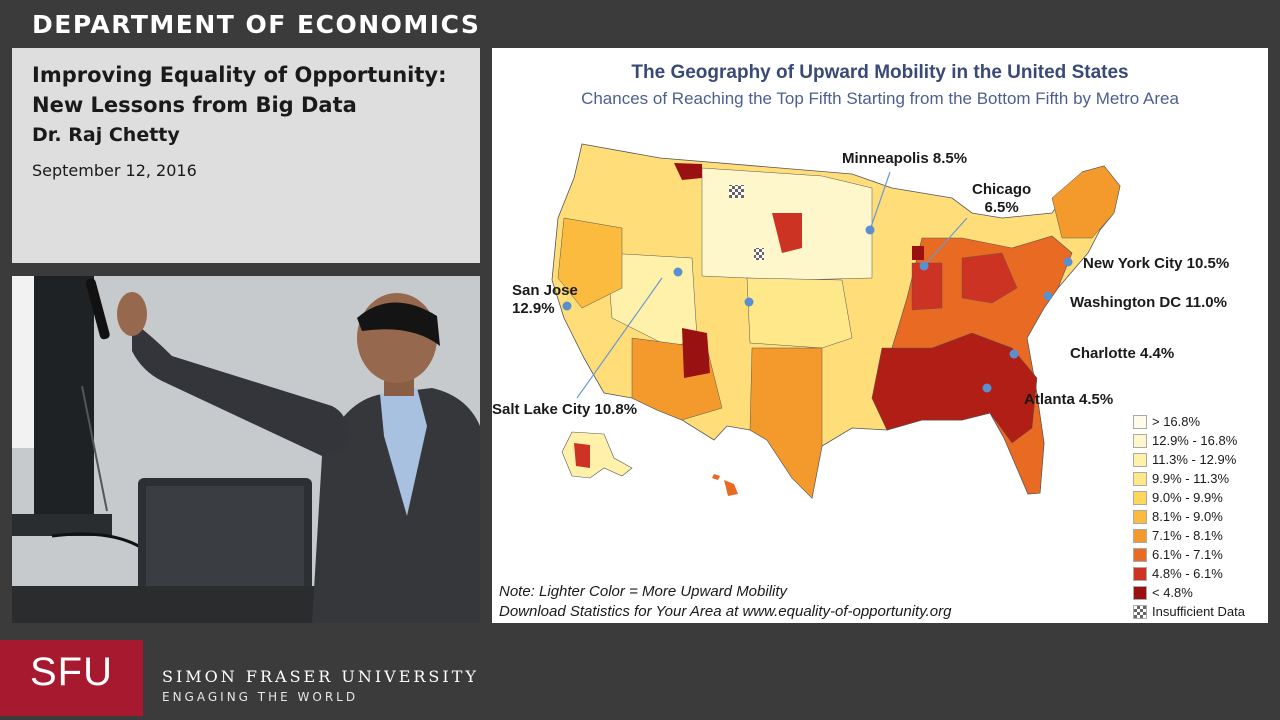 This screenshot has width=1280, height=720. I want to click on legend-label: 12.9% - 16.8%, so click(1195, 440).